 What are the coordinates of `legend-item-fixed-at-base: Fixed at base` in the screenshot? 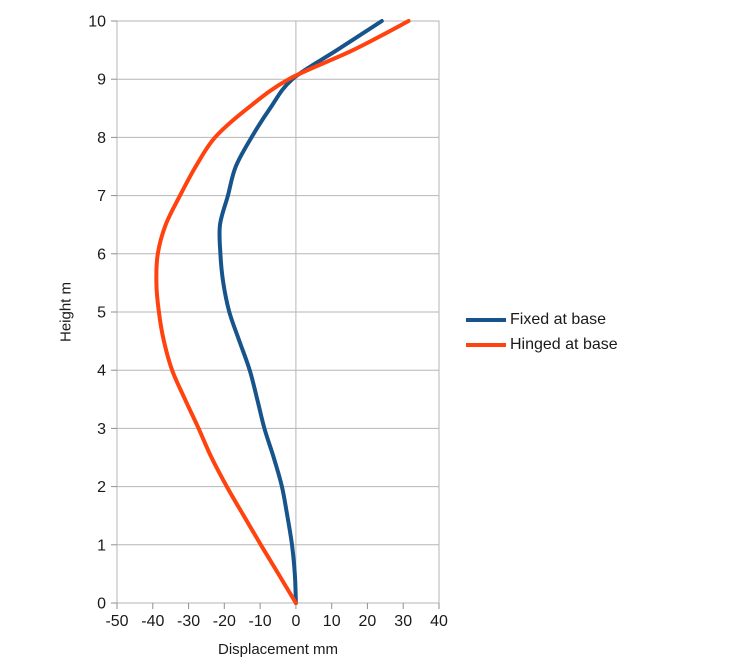 It's located at (542, 320).